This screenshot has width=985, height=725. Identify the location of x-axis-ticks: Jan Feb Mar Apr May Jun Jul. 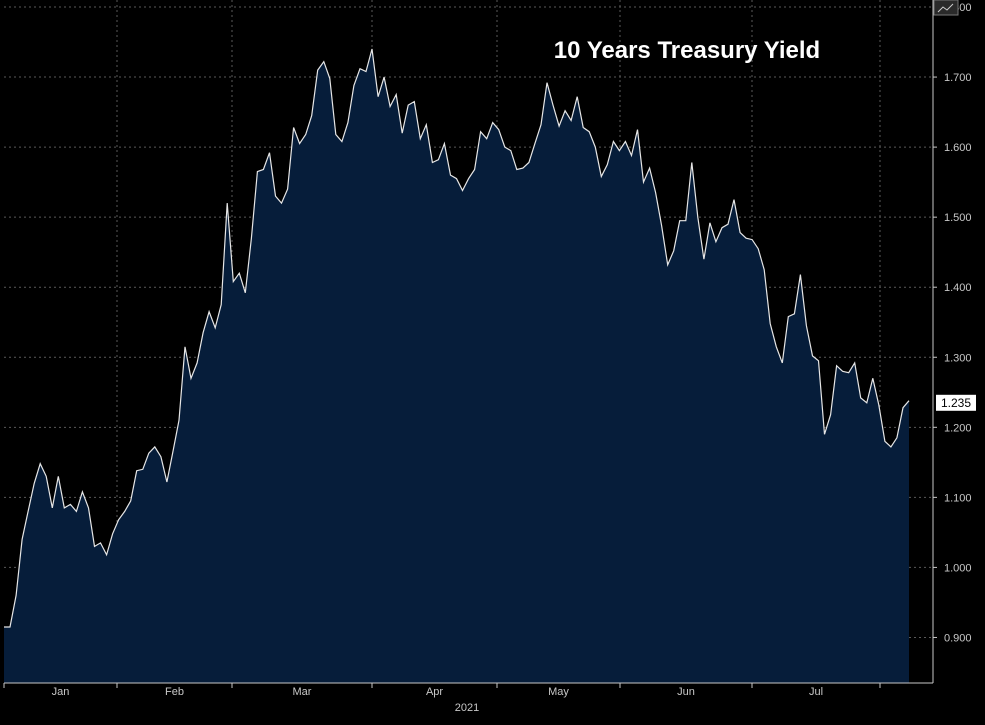
(442, 690).